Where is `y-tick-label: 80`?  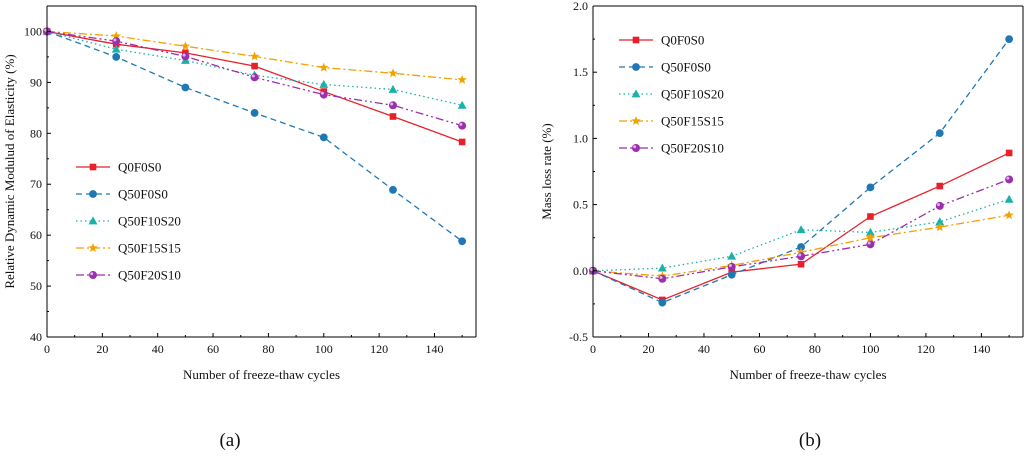 y-tick-label: 80 is located at coordinates (36, 133).